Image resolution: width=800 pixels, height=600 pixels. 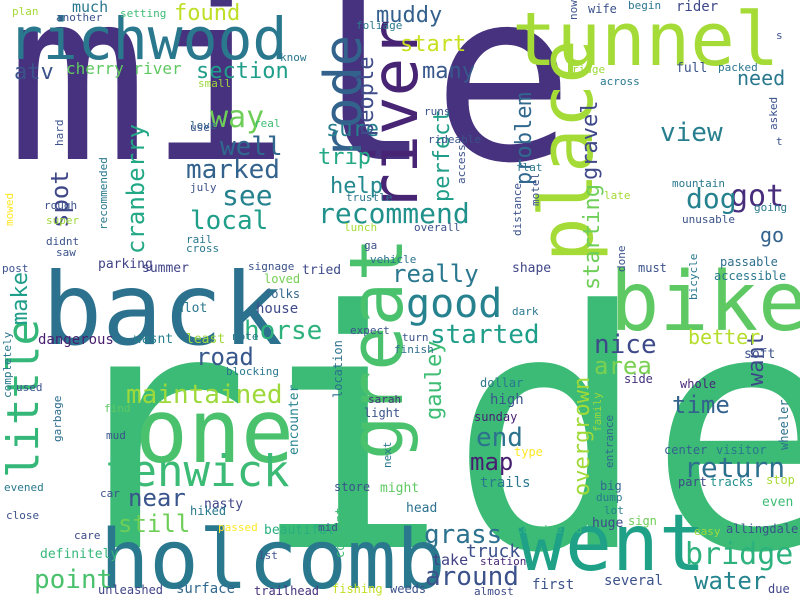 What do you see at coordinates (344, 157) in the screenshot?
I see `word-trip: trip` at bounding box center [344, 157].